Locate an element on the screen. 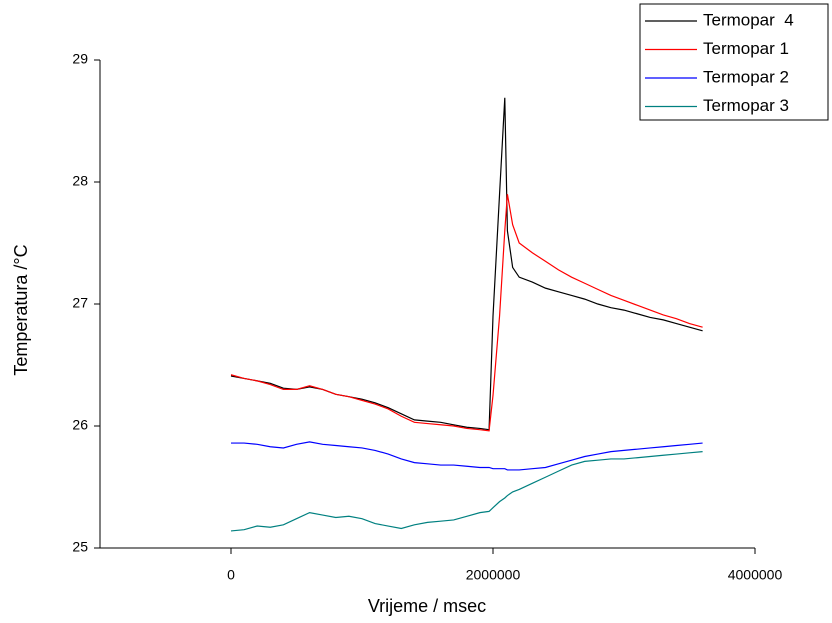 This screenshot has height=623, width=832. y-tick-label: 25 is located at coordinates (80, 547).